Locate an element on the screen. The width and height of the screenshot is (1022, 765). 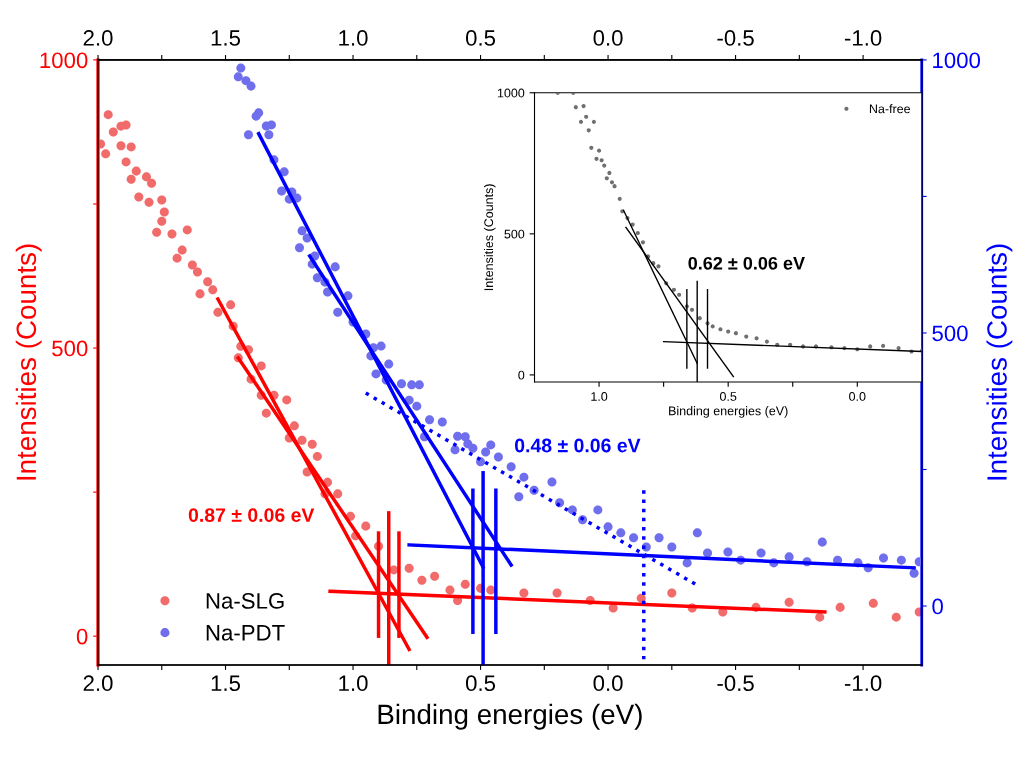
legend-label: Na-PDT is located at coordinates (245, 633).